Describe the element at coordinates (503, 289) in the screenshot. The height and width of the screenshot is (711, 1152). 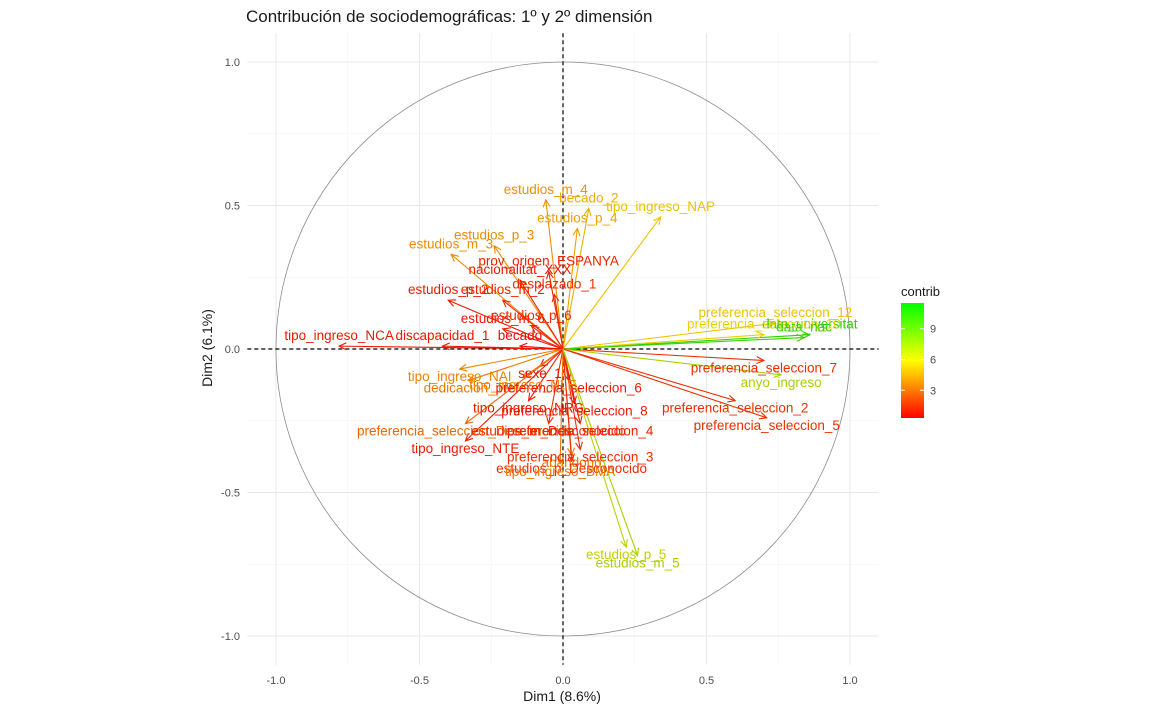
I see `variable-label: estudios_m_2` at that location.